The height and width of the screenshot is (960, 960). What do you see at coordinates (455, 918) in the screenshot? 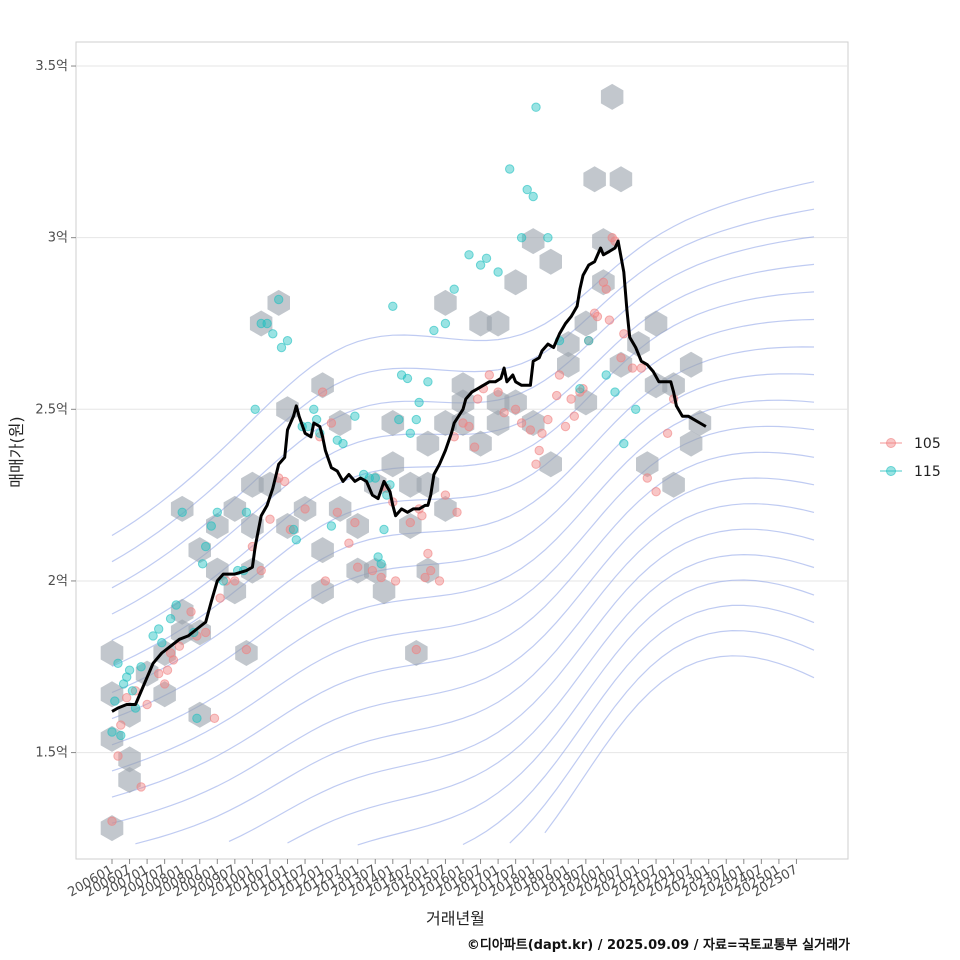
I see `x-axis-title: 거래년월` at bounding box center [455, 918].